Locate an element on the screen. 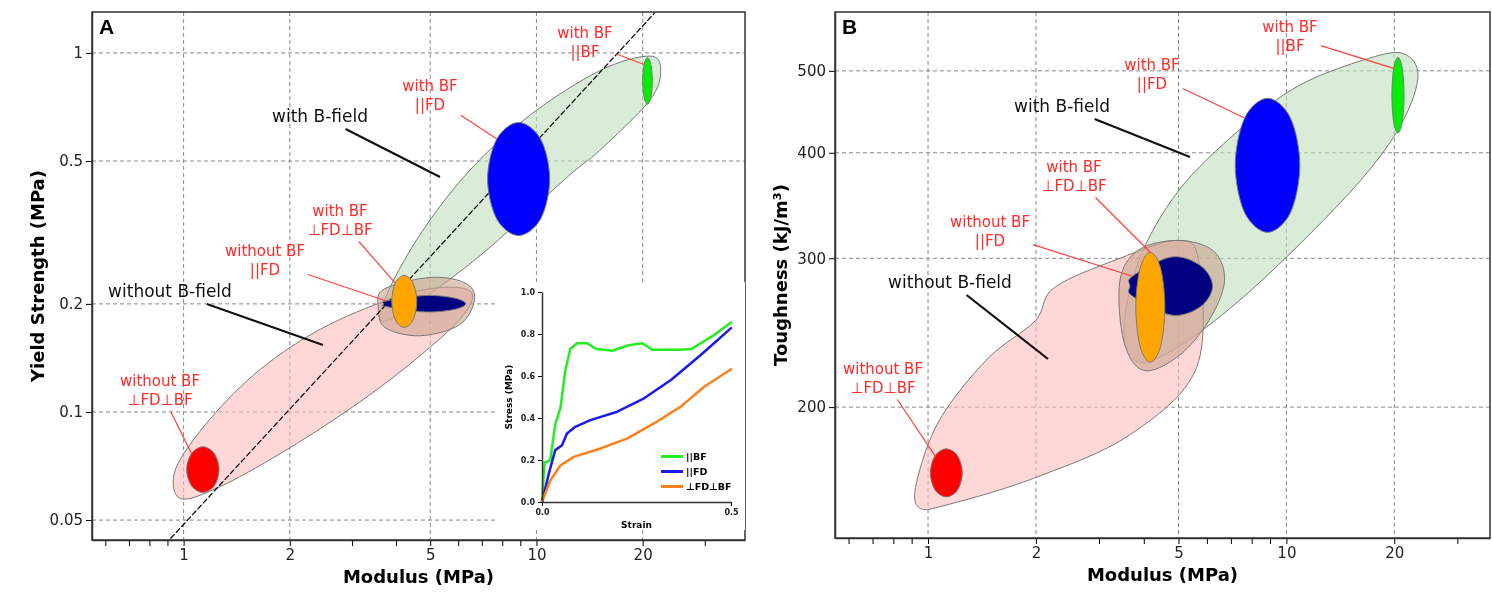 This screenshot has height=603, width=1492. y-tick-label: 0.0 is located at coordinates (528, 503).